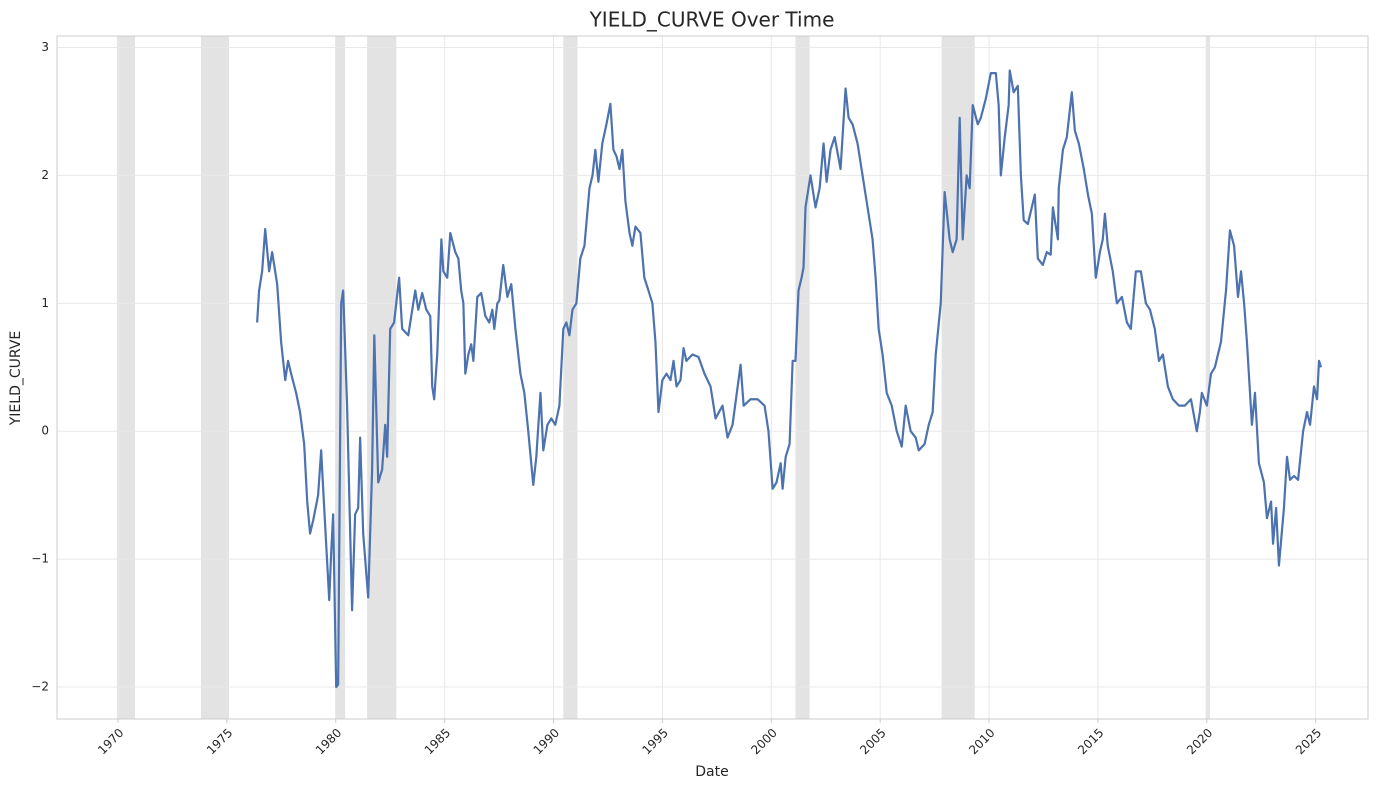  I want to click on x-tick-label: 1980, so click(328, 741).